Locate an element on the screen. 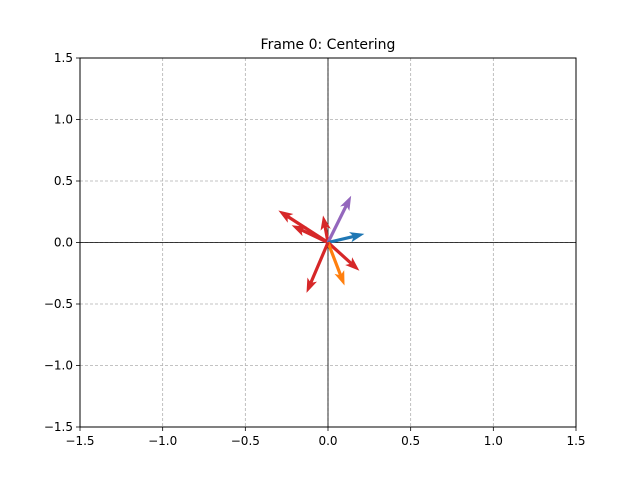 This screenshot has height=480, width=640. y-tick-label: 0.0 is located at coordinates (63, 243).